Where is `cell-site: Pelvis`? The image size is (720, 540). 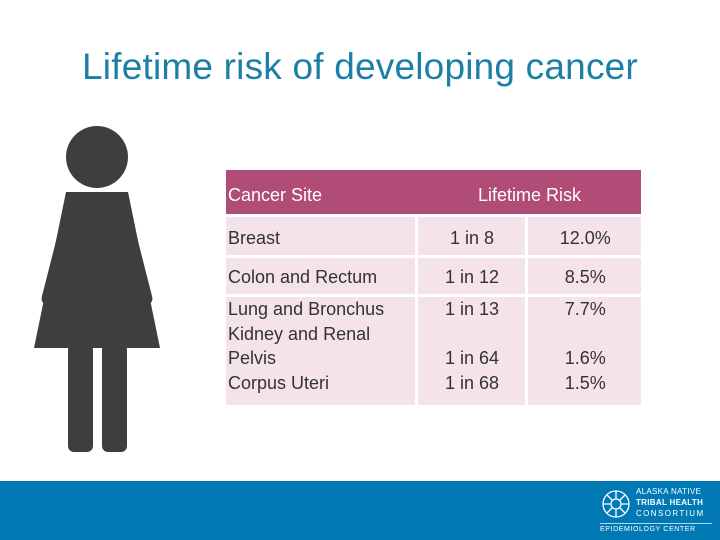 cell-site: Pelvis is located at coordinates (252, 358).